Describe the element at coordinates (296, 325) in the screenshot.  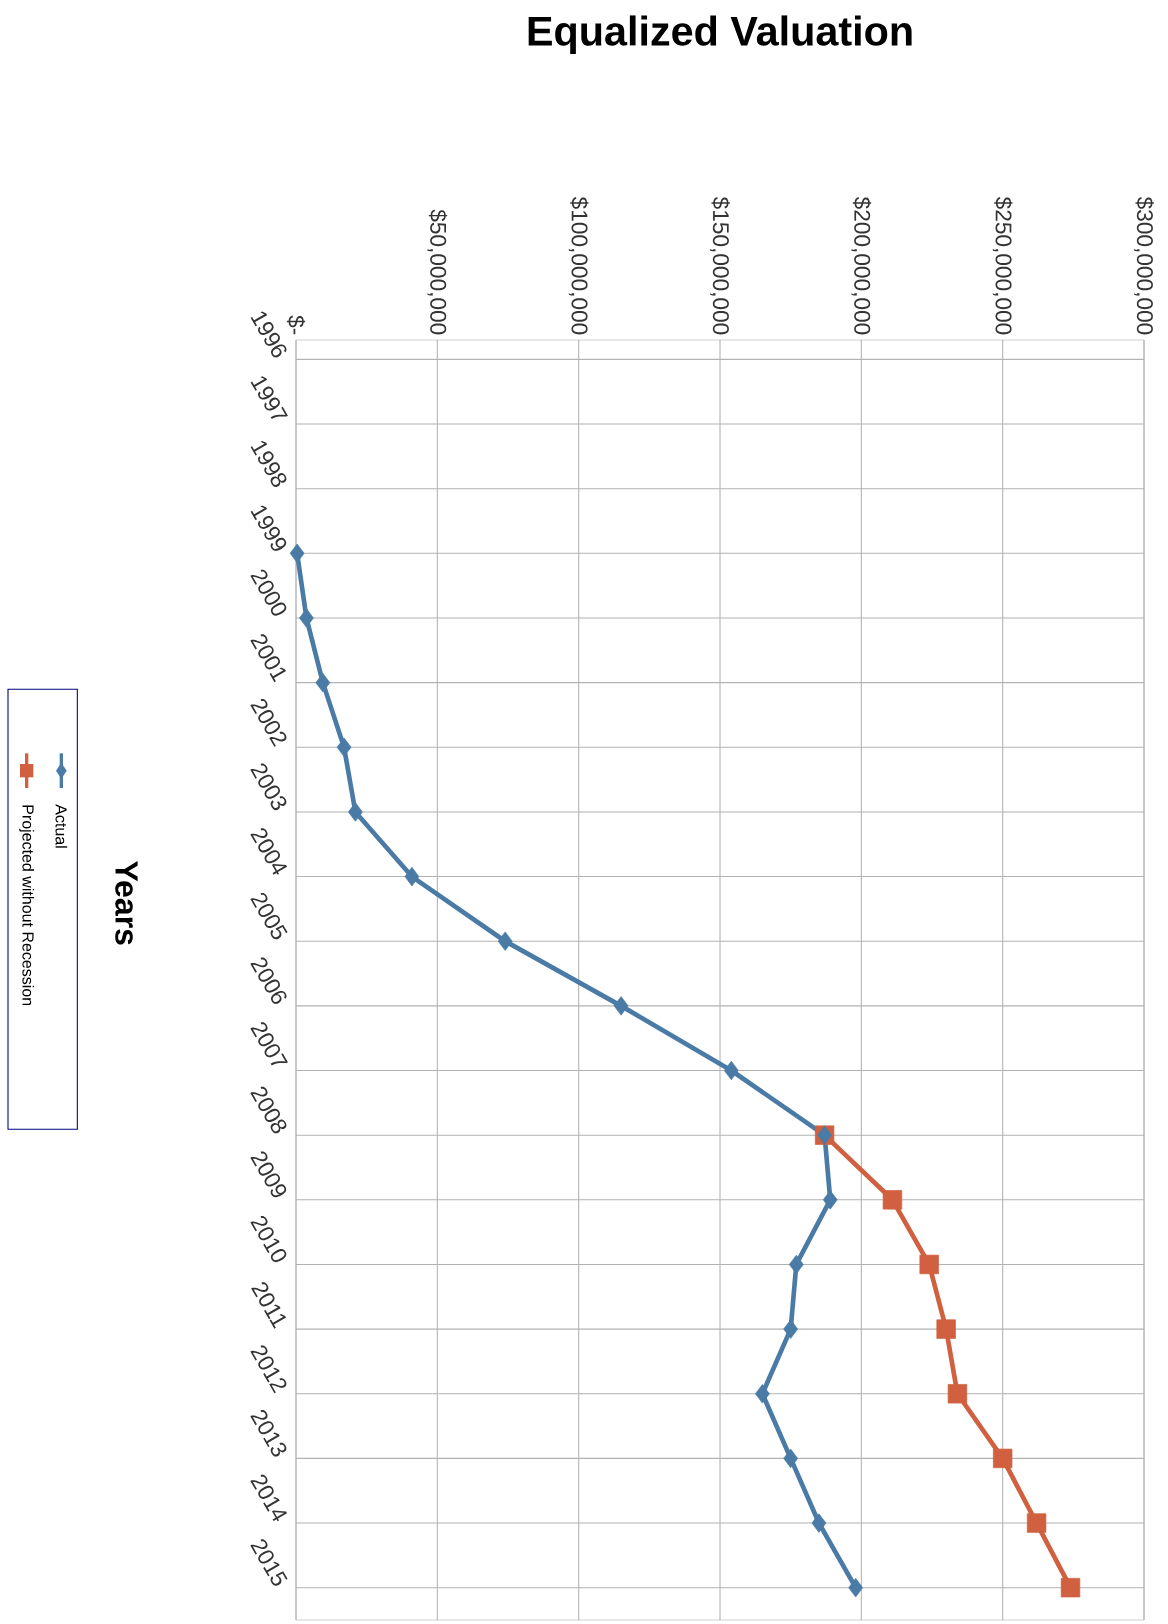
I see `x-tick-label: $-` at that location.